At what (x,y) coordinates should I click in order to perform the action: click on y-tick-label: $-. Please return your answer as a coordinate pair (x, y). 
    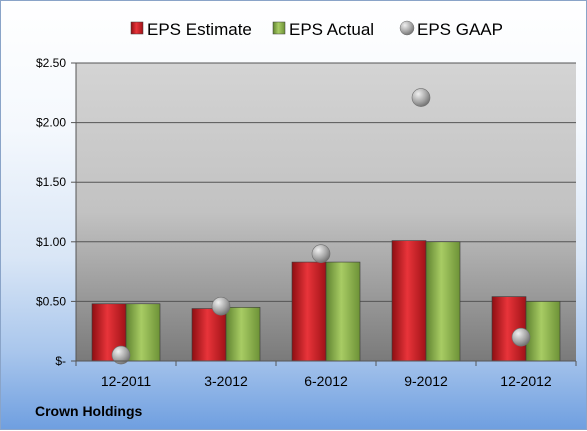
    Looking at the image, I should click on (60, 361).